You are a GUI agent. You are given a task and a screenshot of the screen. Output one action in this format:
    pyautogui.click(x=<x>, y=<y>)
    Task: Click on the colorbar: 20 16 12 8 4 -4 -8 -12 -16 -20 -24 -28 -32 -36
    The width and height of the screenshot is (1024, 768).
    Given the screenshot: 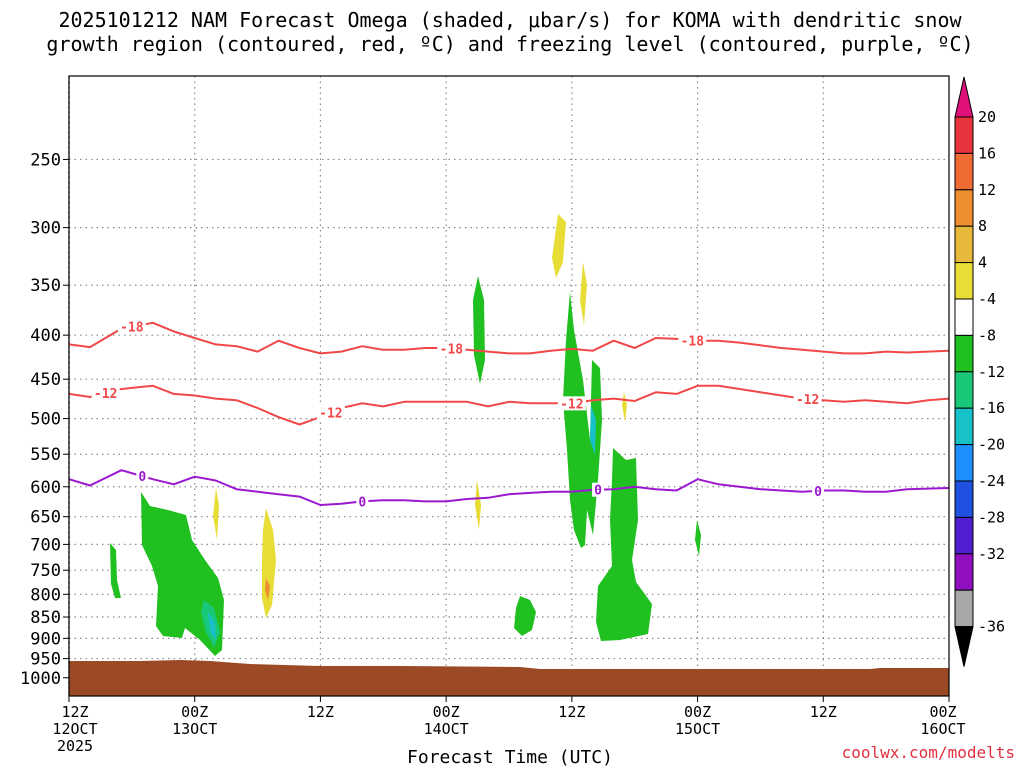 What is the action you would take?
    pyautogui.click(x=979, y=371)
    